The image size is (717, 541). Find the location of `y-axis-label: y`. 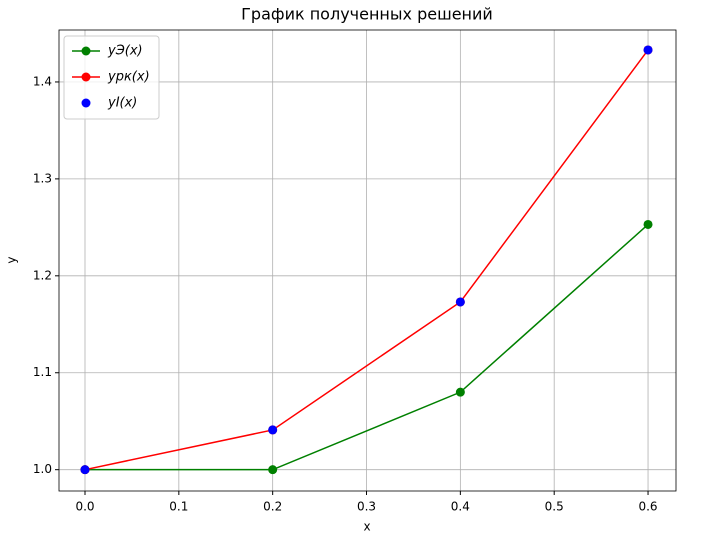

y-axis-label: y is located at coordinates (12, 259).